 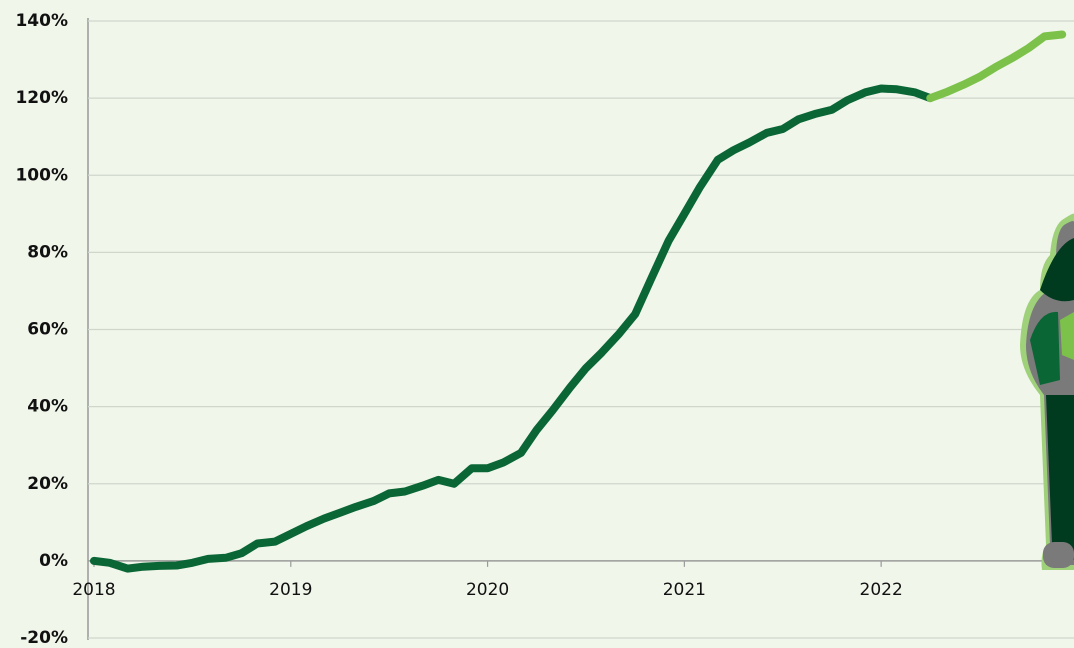 What do you see at coordinates (684, 590) in the screenshot?
I see `x-tick-label: 2021` at bounding box center [684, 590].